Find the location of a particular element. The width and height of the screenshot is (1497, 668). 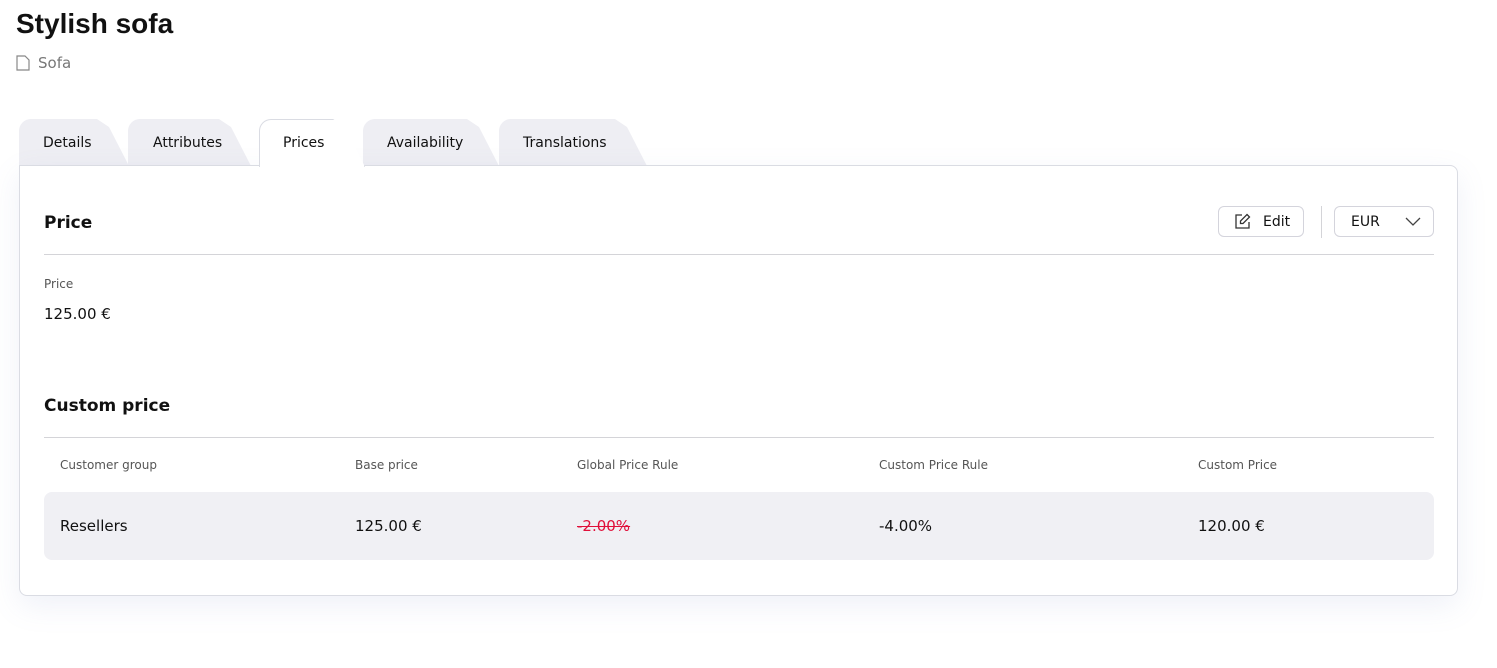

tab-label: Details is located at coordinates (67, 142).